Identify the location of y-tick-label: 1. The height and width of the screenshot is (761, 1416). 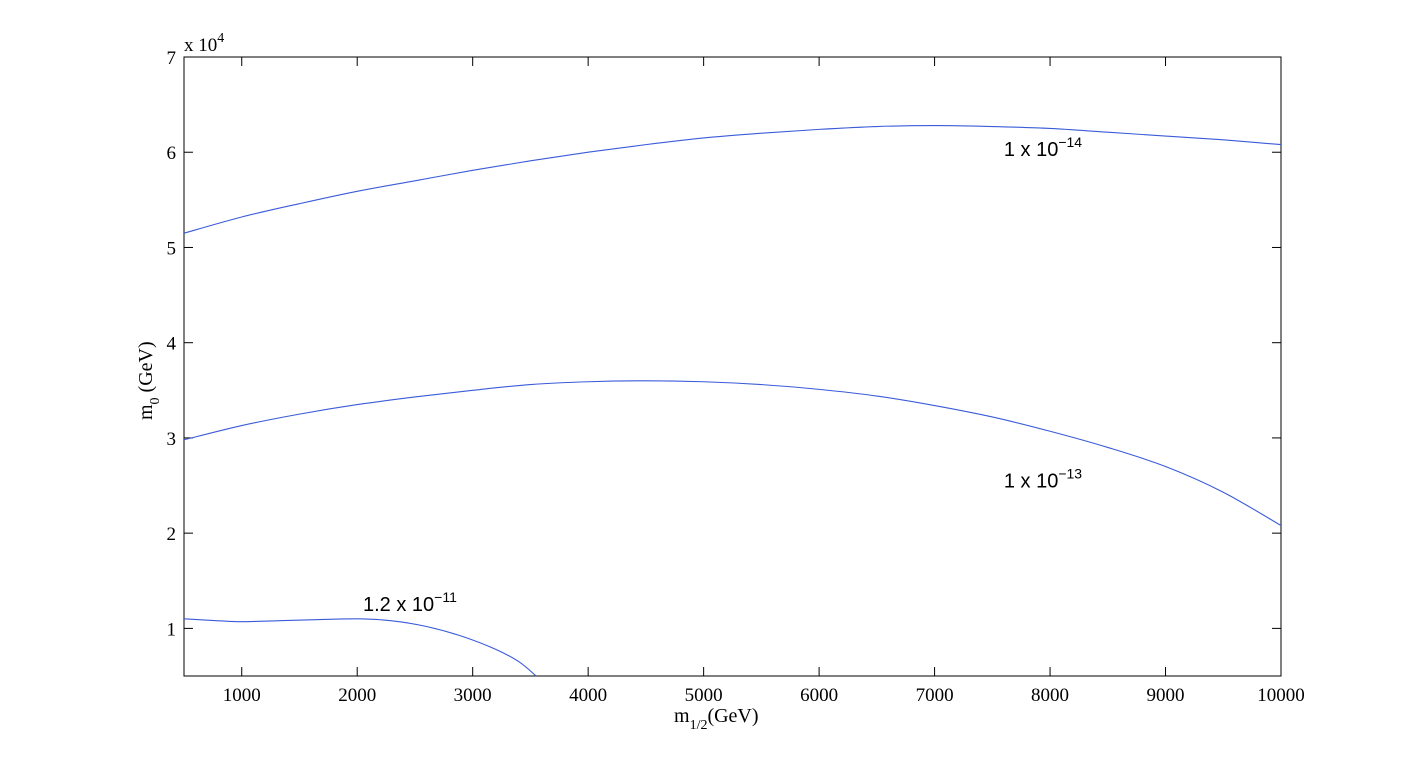
(172, 629).